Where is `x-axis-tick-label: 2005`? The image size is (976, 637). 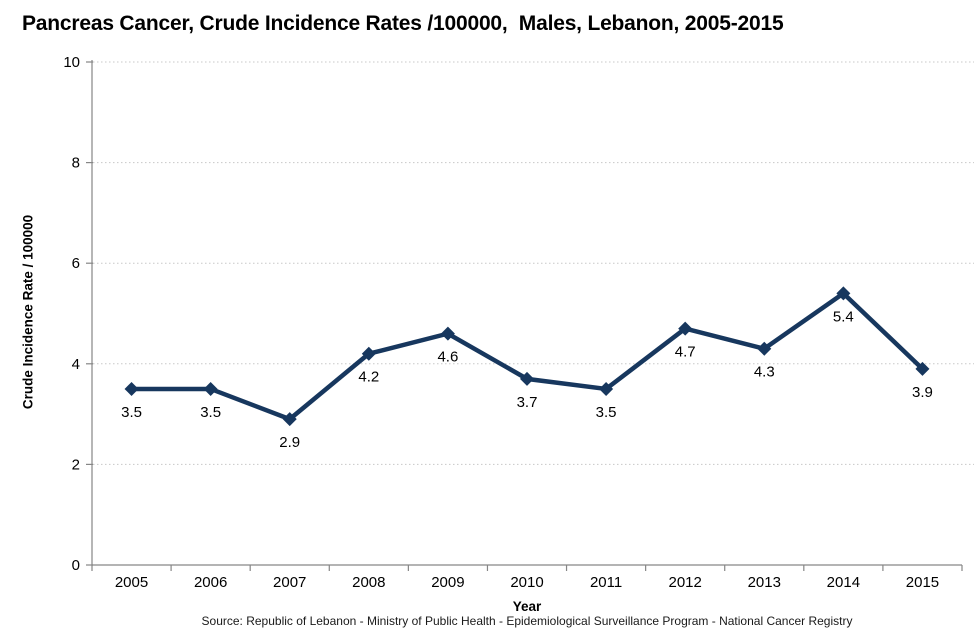 x-axis-tick-label: 2005 is located at coordinates (131, 582).